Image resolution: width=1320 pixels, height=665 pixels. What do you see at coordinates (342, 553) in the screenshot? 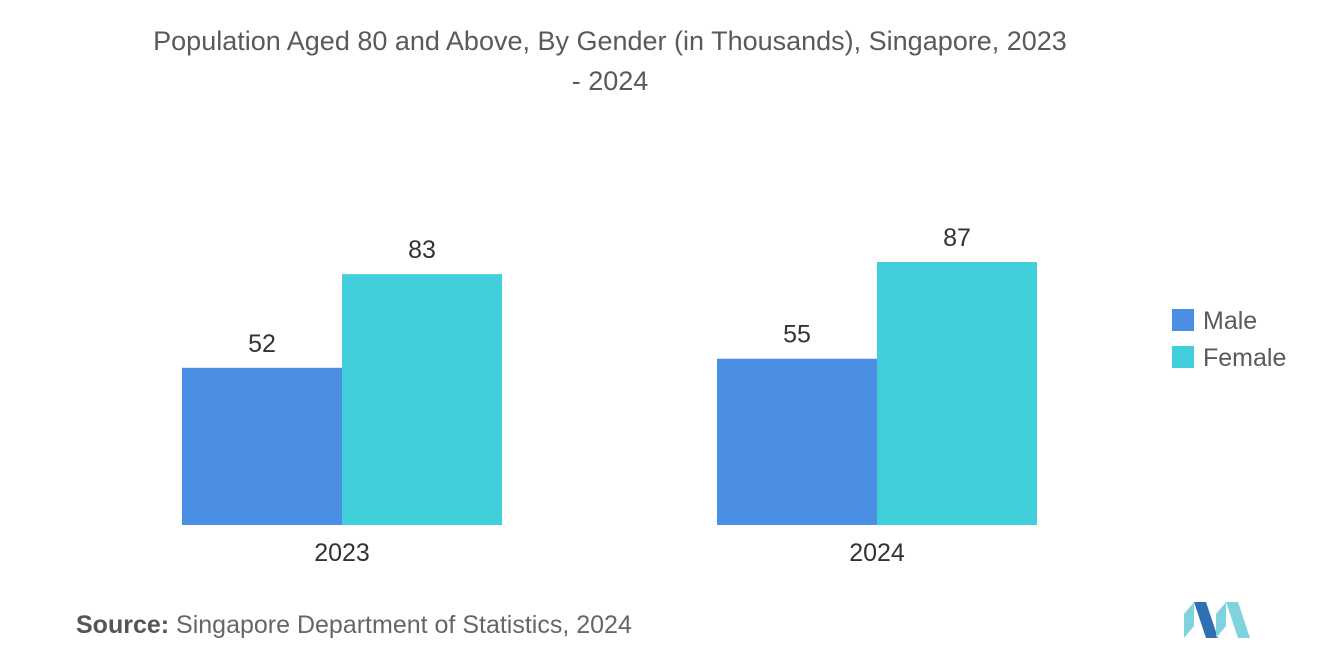
I see `x-tick-label-2023: 2023` at bounding box center [342, 553].